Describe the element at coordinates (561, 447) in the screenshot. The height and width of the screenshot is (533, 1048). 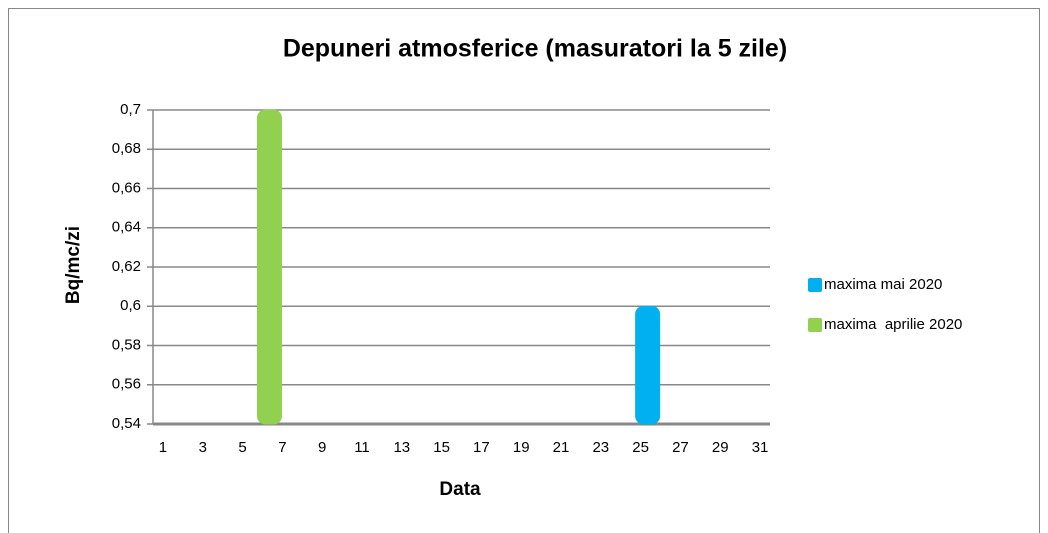
I see `x-tick-label: 21` at that location.